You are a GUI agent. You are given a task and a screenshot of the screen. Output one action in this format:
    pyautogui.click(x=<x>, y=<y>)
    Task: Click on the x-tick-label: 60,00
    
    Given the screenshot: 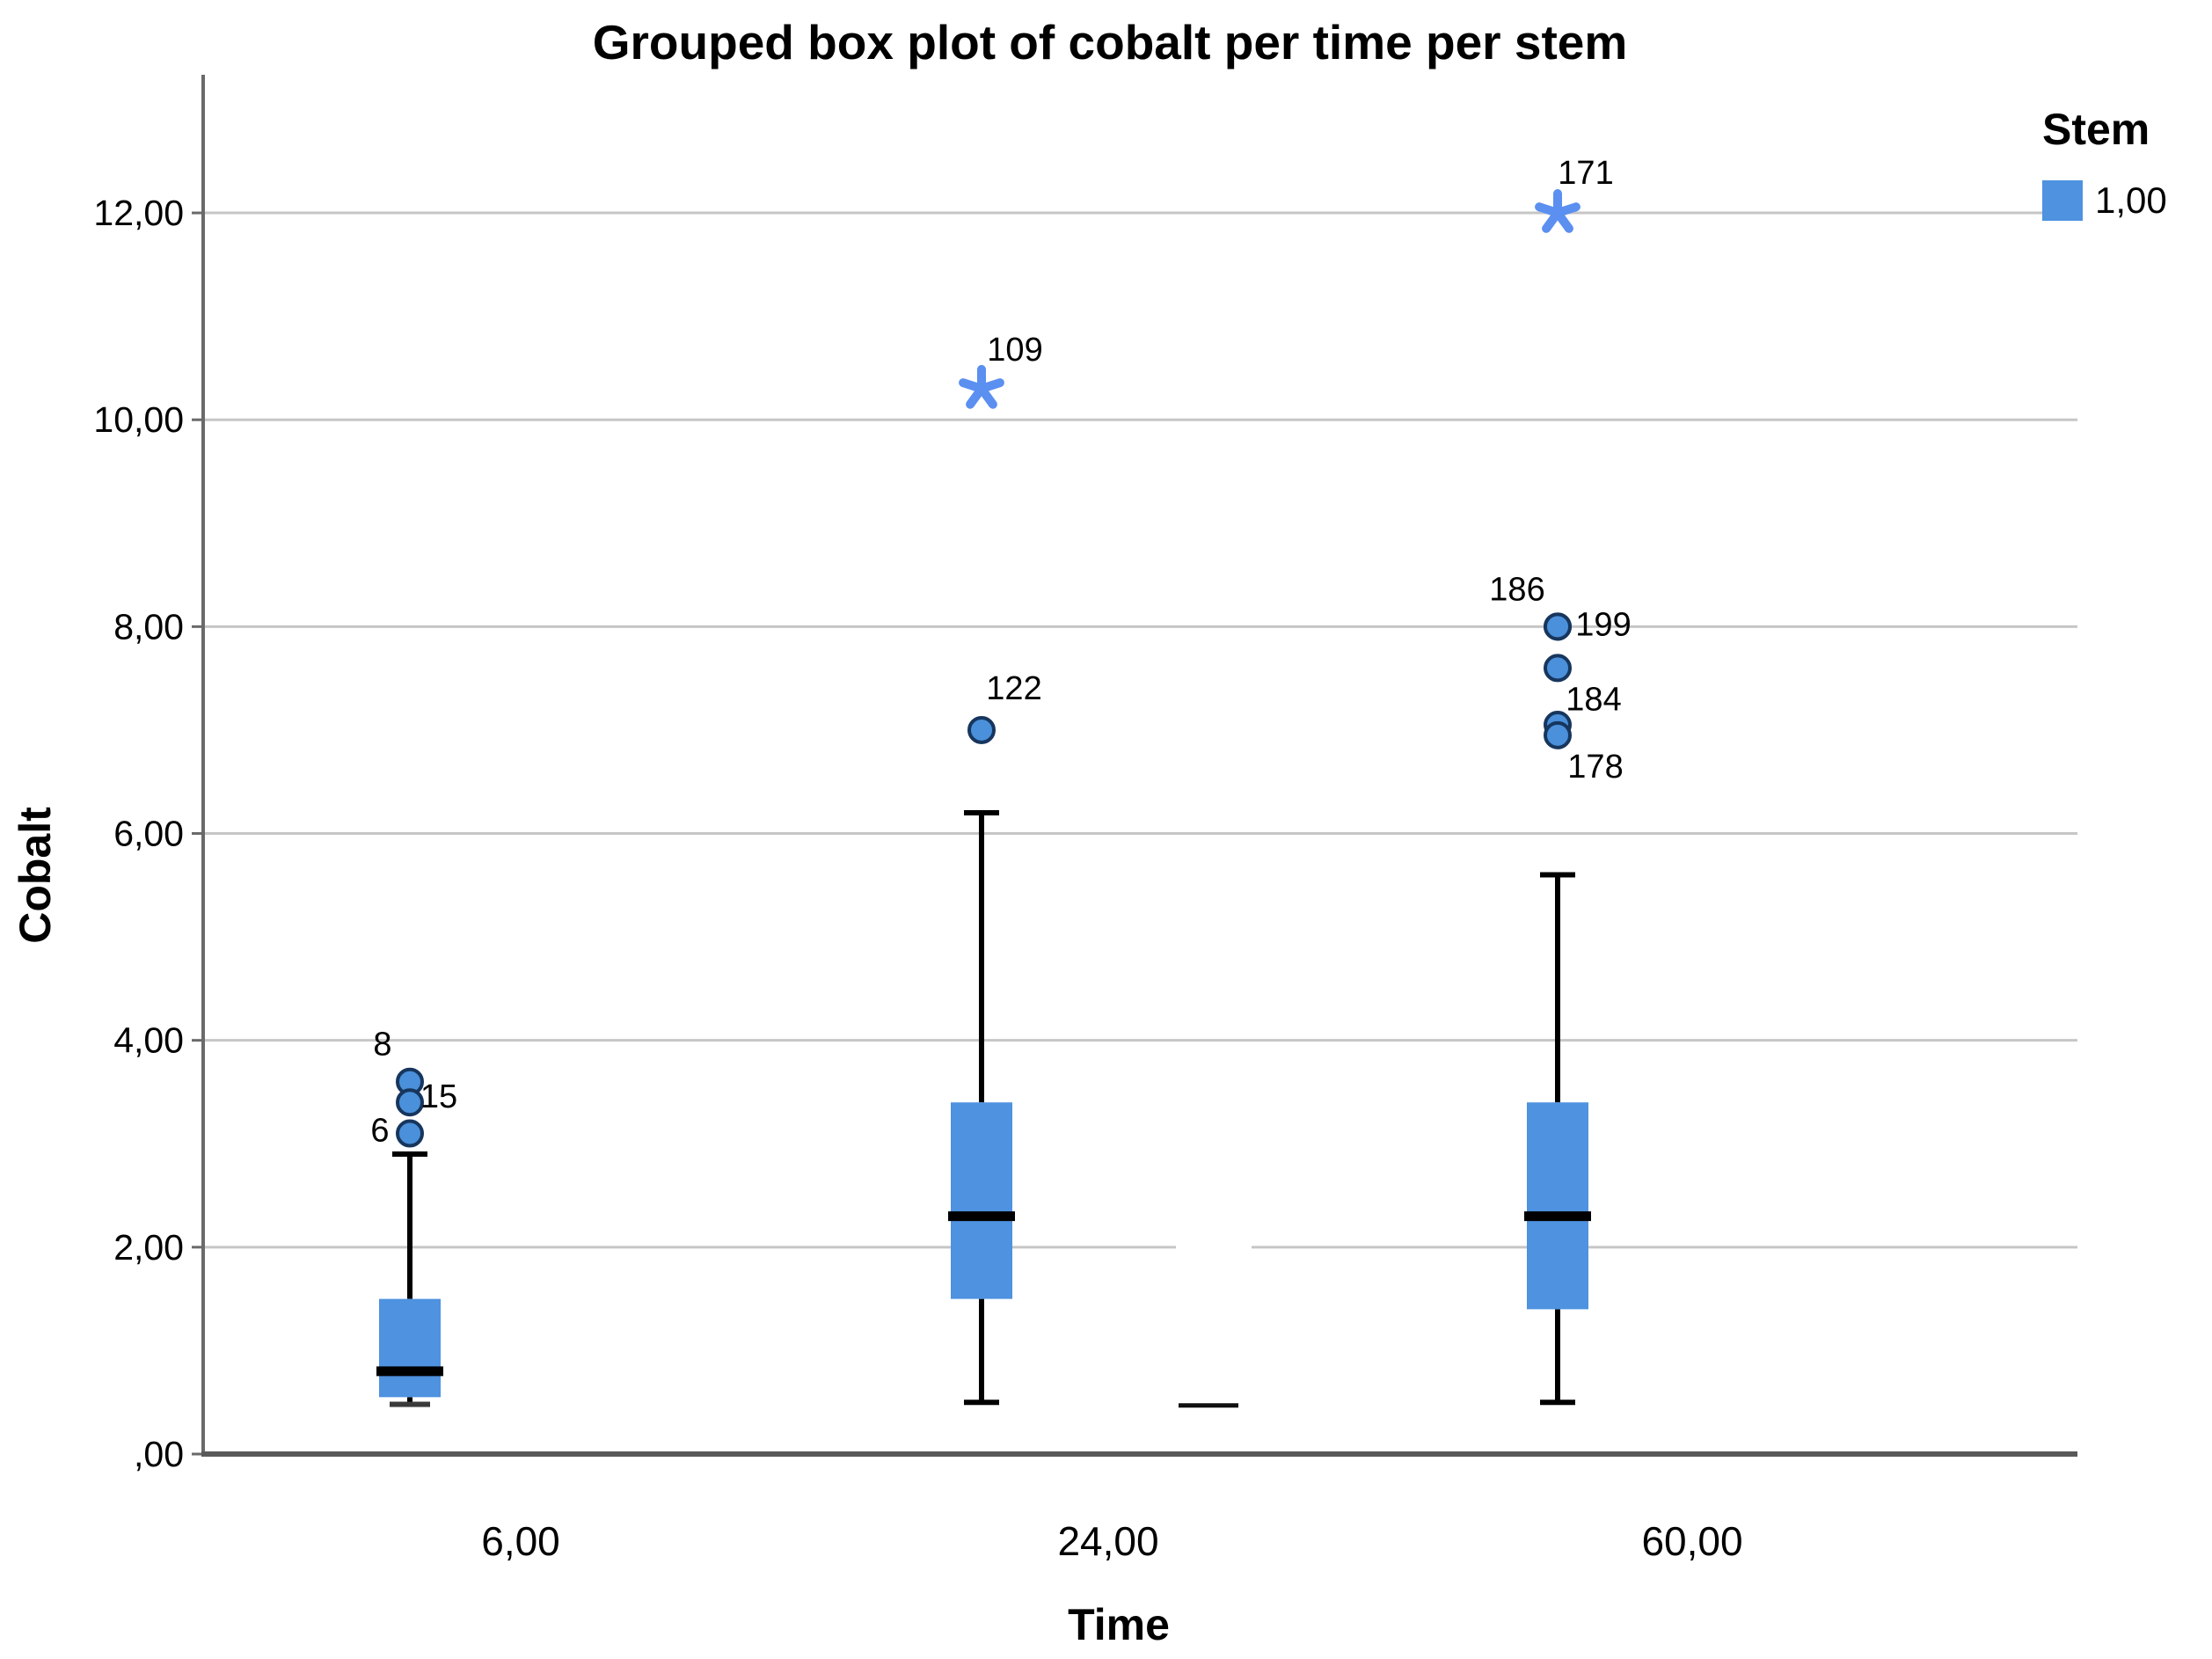 What is the action you would take?
    pyautogui.click(x=1691, y=1541)
    